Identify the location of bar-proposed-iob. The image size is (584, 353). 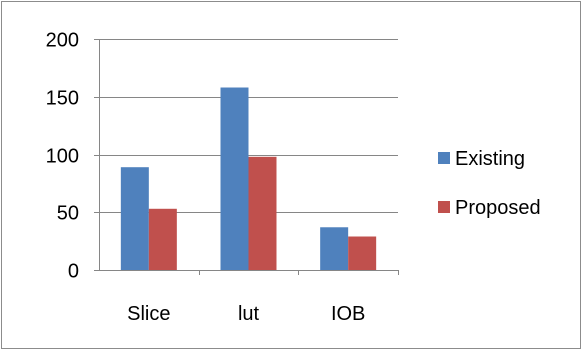
(362, 253).